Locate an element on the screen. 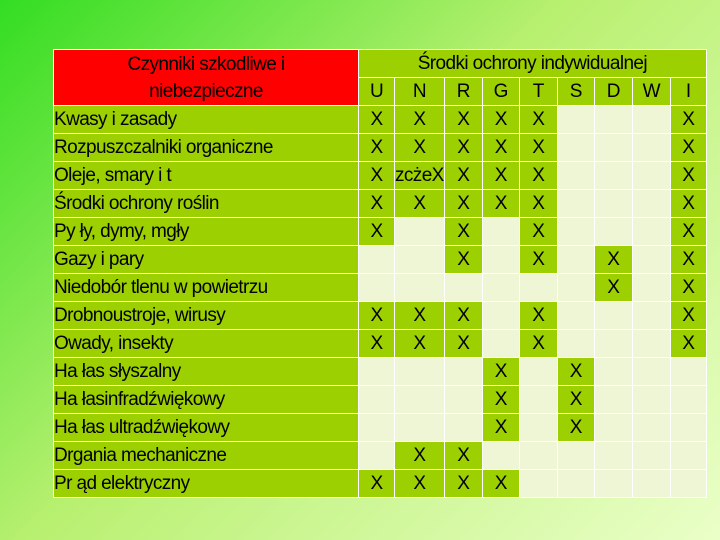 The height and width of the screenshot is (540, 720). hazard-label: Py ły, dymy, mgły is located at coordinates (206, 231).